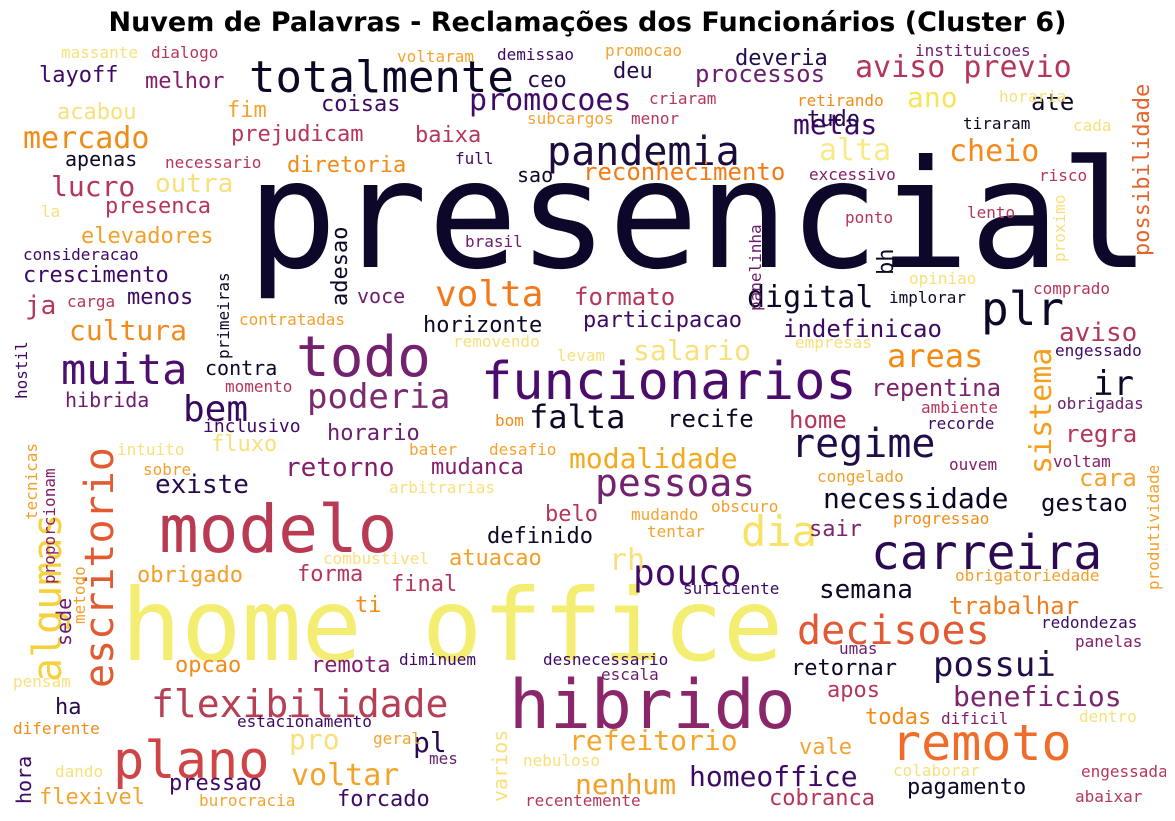 The image size is (1175, 821). Describe the element at coordinates (215, 409) in the screenshot. I see `word-bem: bem` at that location.